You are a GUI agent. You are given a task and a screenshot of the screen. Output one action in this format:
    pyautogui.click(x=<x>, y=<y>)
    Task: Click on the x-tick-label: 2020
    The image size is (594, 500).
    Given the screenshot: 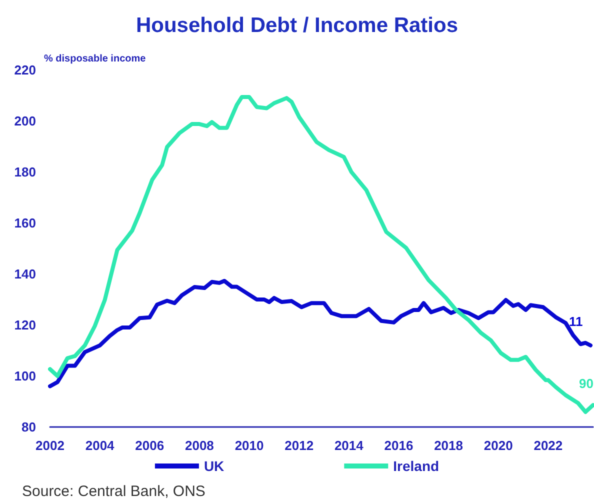 What is the action you would take?
    pyautogui.click(x=498, y=445)
    